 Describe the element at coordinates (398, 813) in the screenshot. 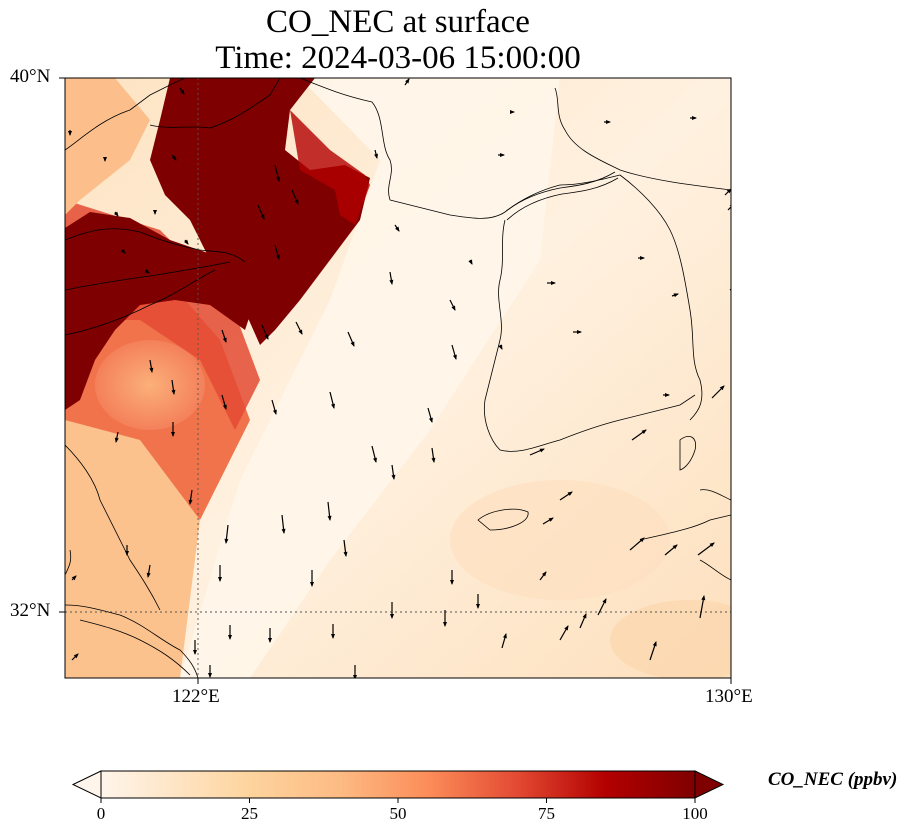

I see `colorbar-tick-label: 50` at that location.